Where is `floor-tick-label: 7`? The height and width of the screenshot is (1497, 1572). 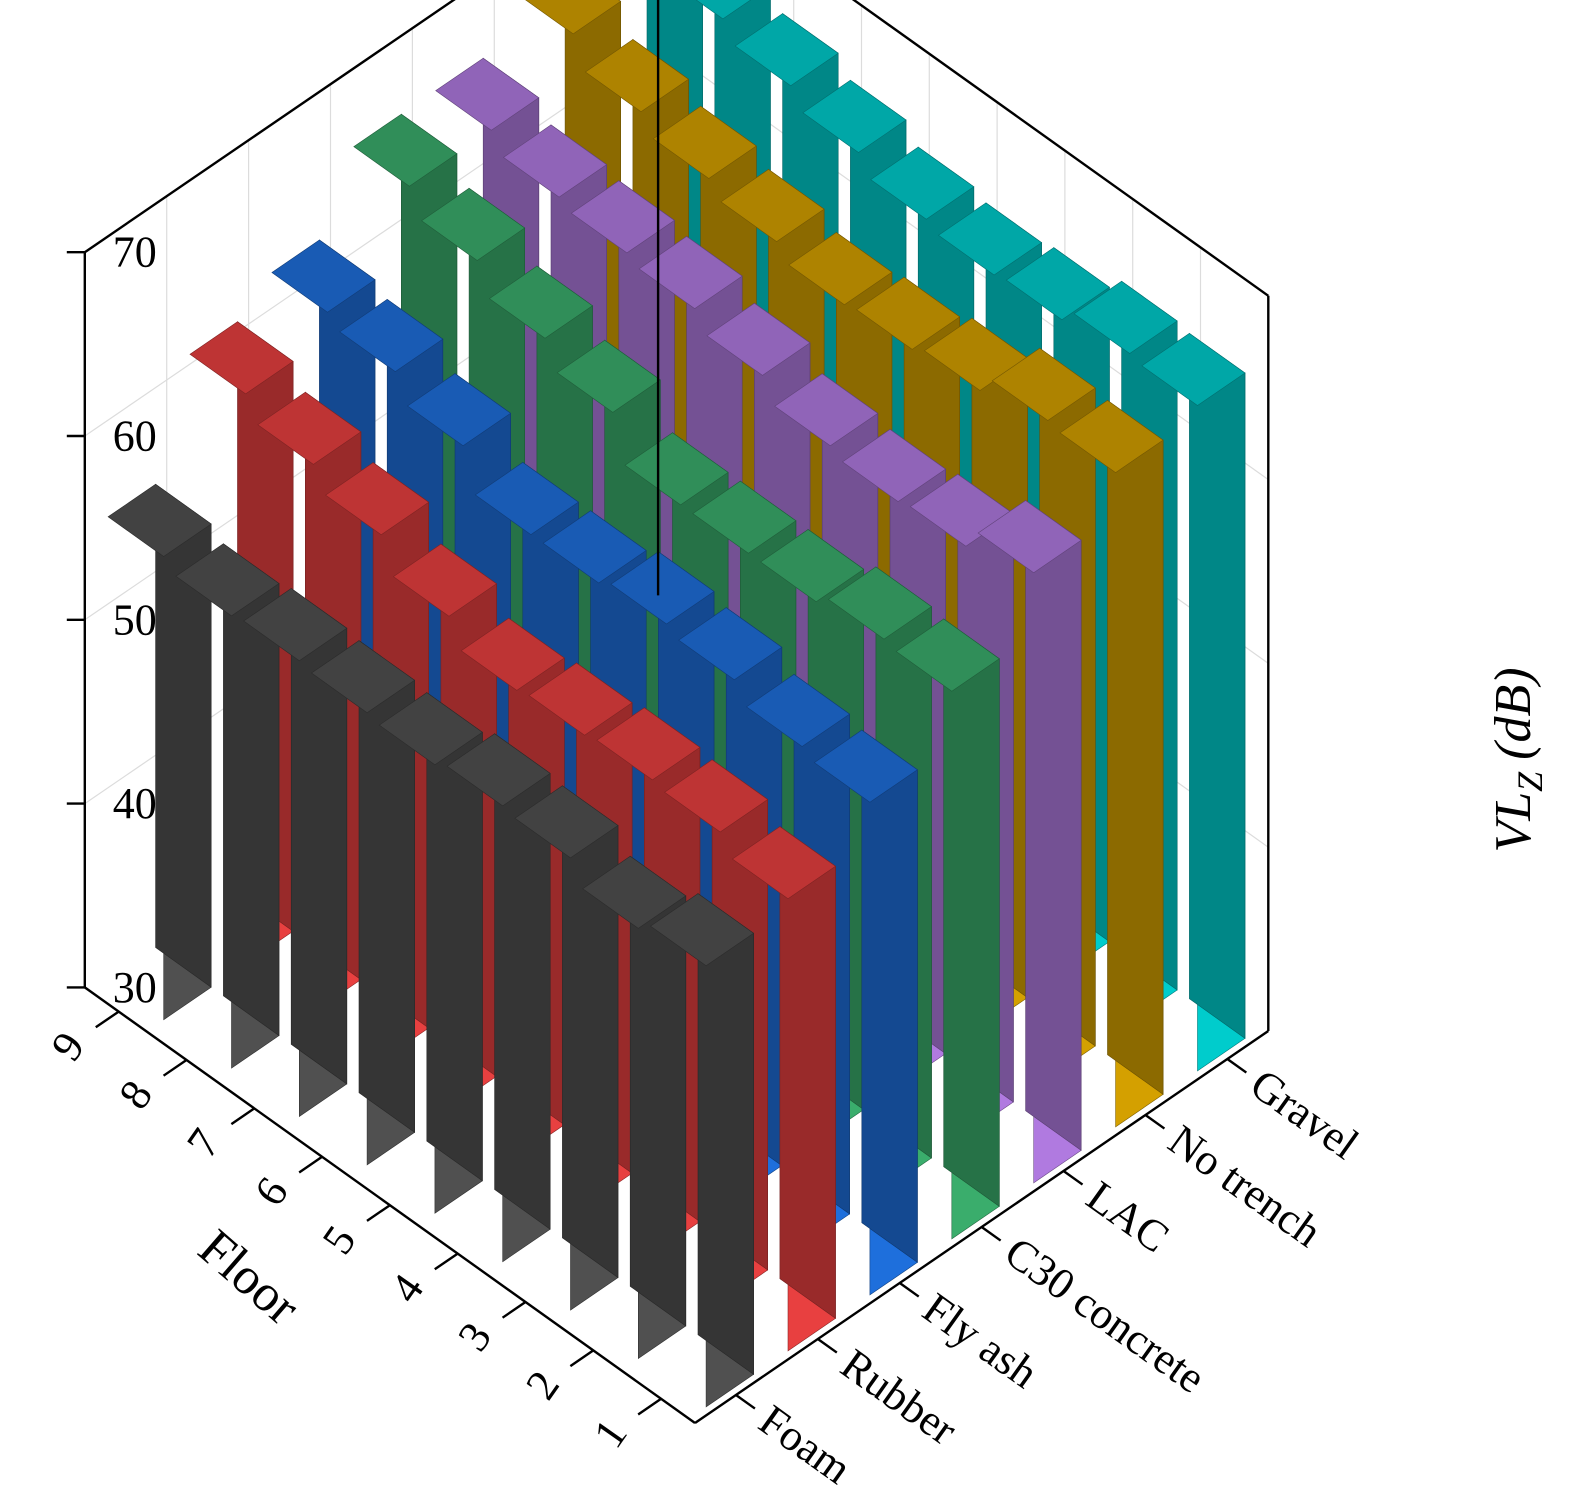
floor-tick-label: 7 is located at coordinates (203, 1143).